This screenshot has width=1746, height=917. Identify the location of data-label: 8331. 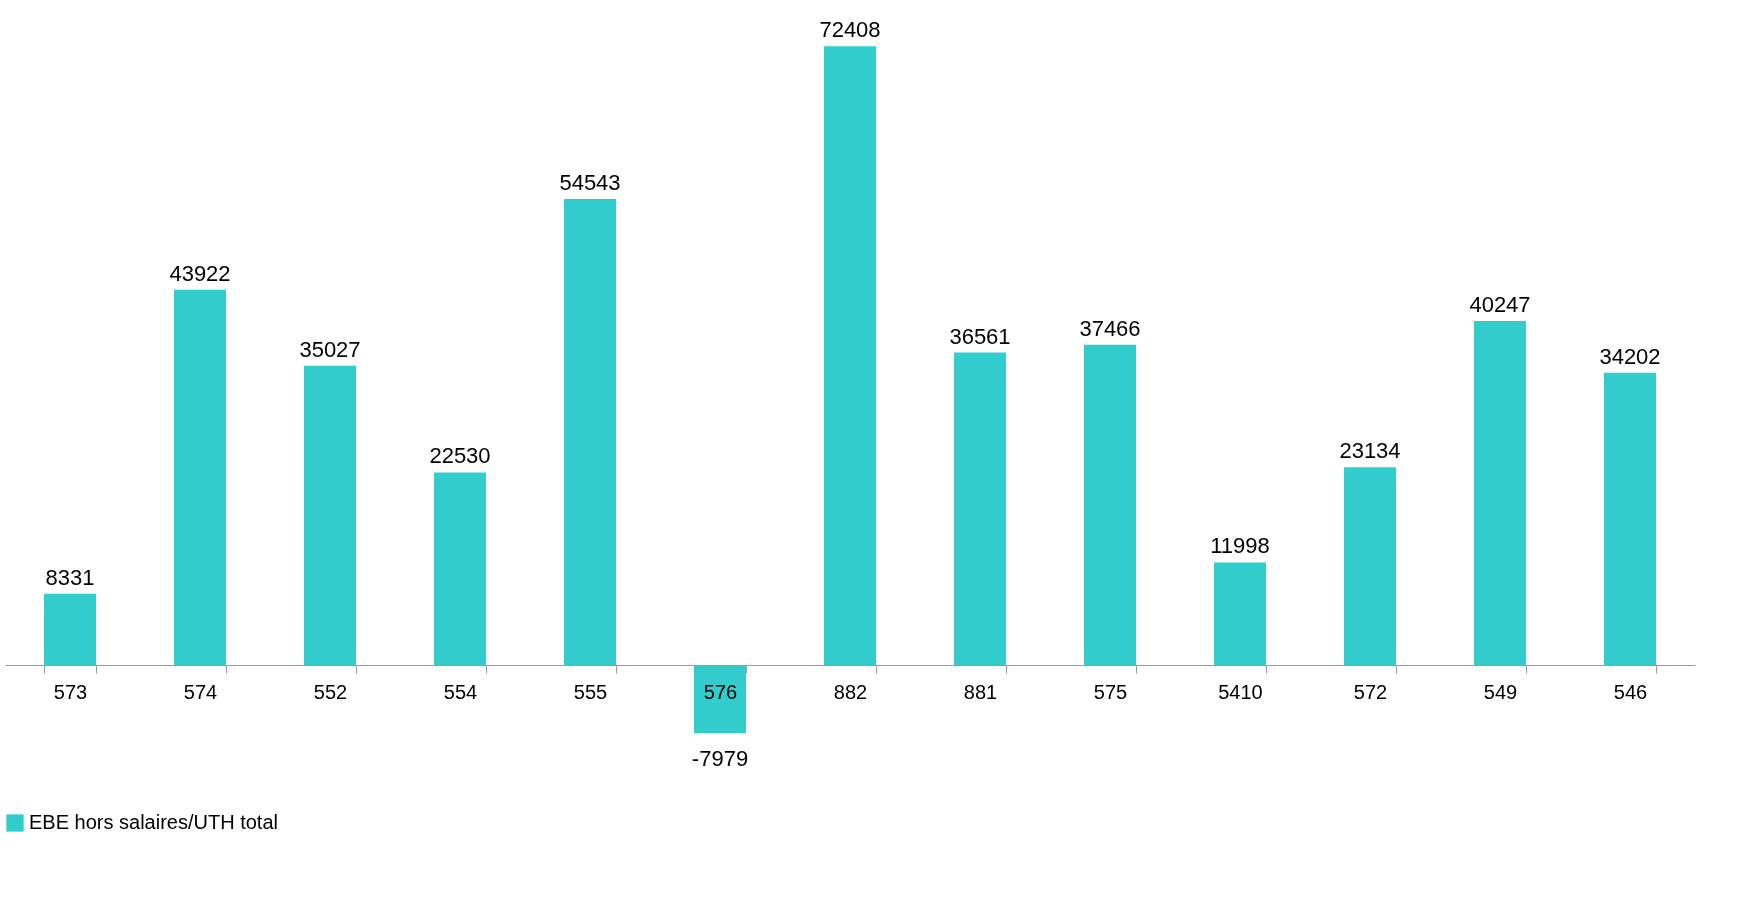
(70, 577).